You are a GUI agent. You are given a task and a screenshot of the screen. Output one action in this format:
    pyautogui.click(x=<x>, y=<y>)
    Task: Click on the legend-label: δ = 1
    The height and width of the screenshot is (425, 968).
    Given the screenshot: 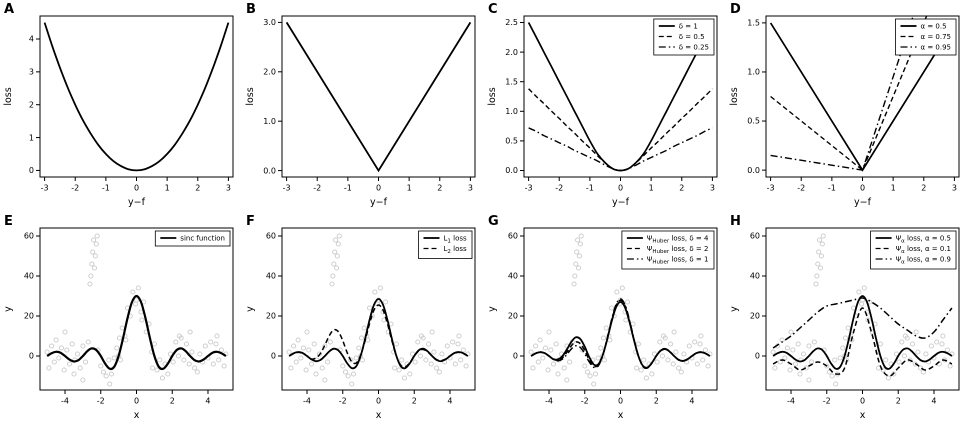 What is the action you would take?
    pyautogui.click(x=688, y=27)
    